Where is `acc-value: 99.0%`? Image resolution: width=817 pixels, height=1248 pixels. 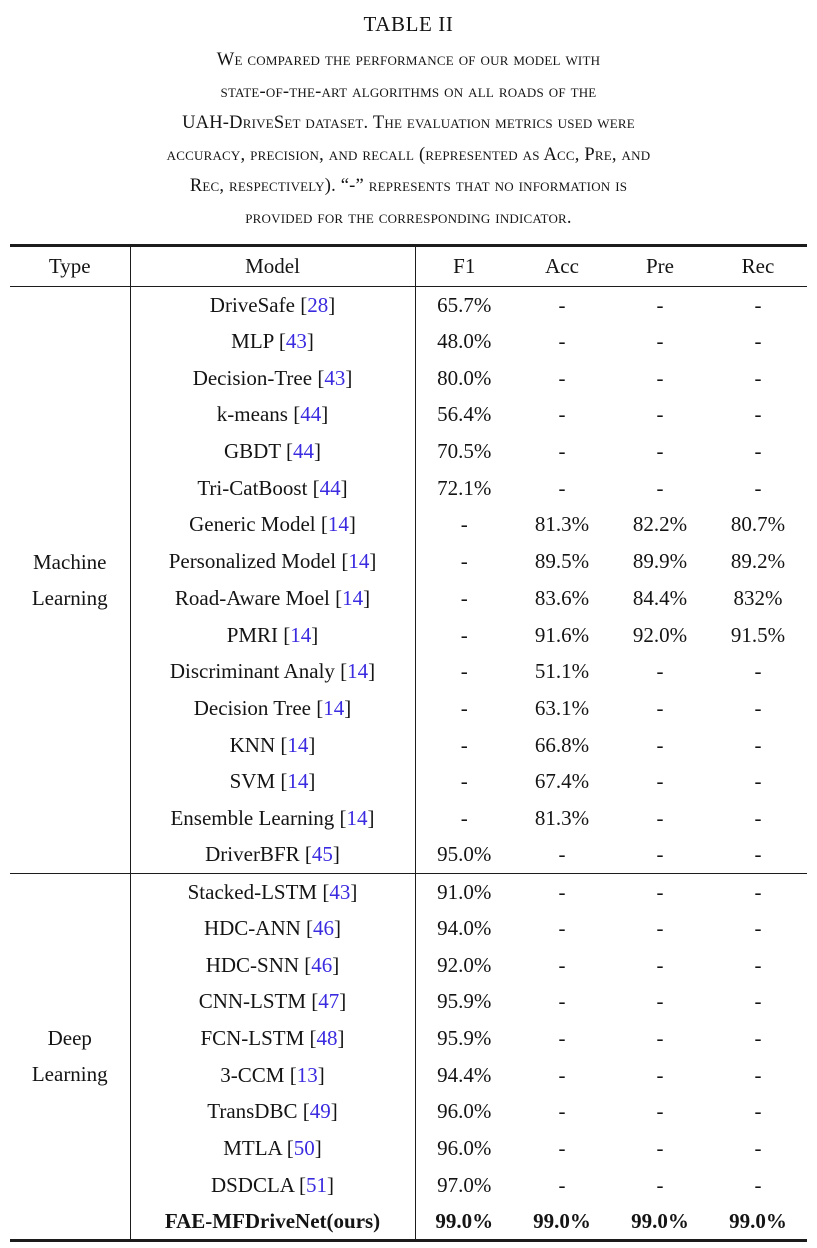 acc-value: 99.0% is located at coordinates (562, 1220).